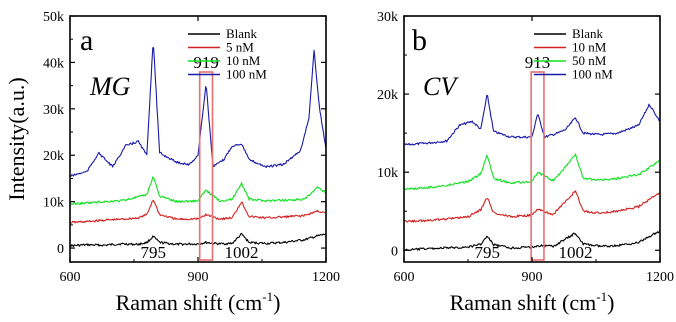  I want to click on series-line-5-nm, so click(197, 212).